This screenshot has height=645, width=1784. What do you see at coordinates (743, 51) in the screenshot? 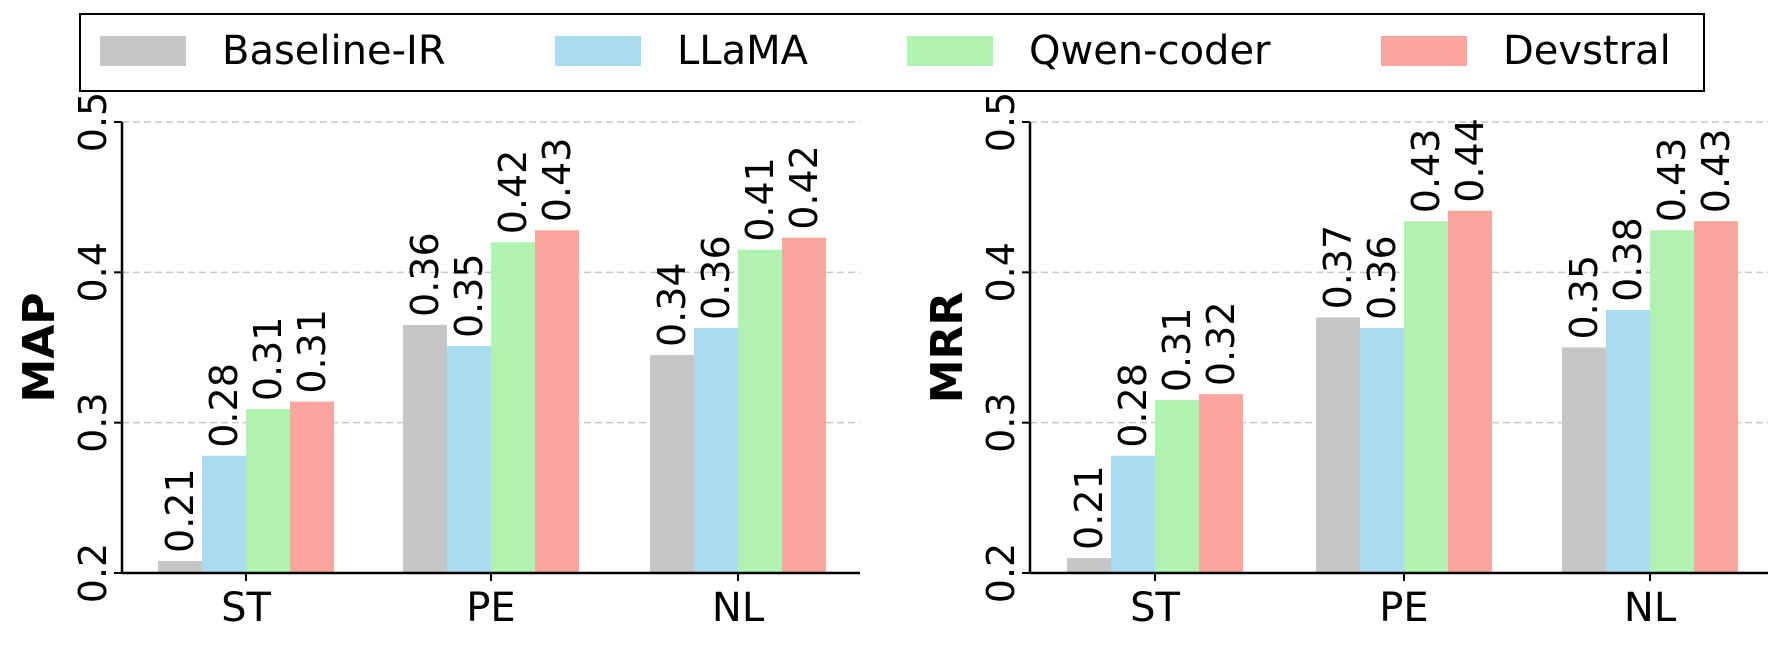
I see `legend-label-llama: LLaMA` at bounding box center [743, 51].